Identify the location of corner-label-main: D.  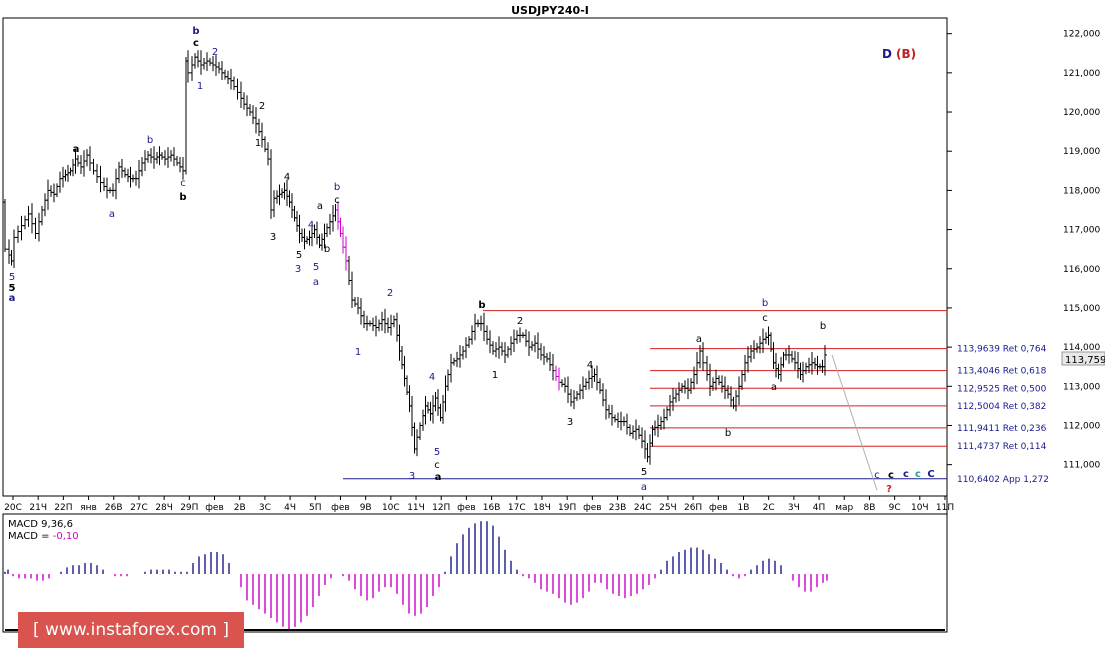
(887, 54).